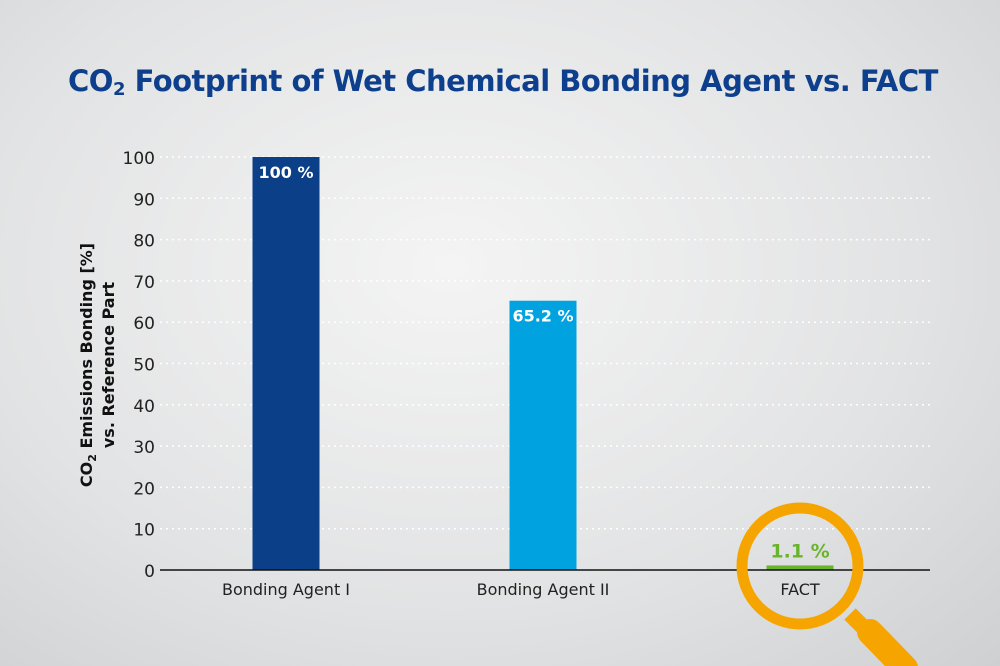  What do you see at coordinates (144, 531) in the screenshot?
I see `y-tick-label: 10` at bounding box center [144, 531].